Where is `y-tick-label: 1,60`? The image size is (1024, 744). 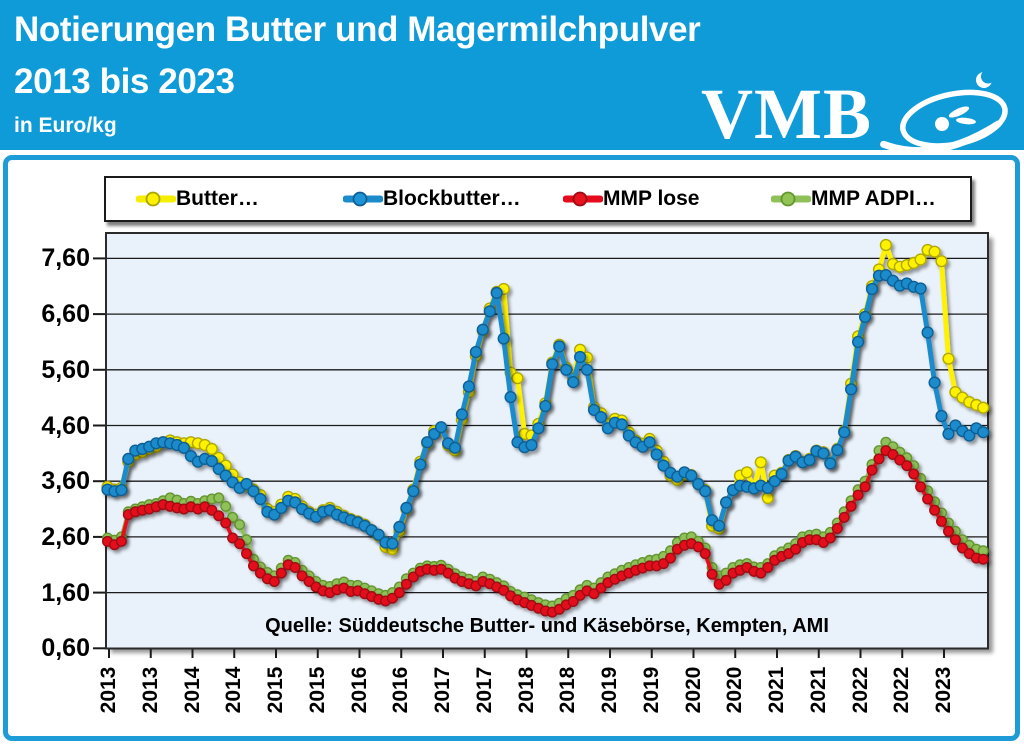 y-tick-label: 1,60 is located at coordinates (65, 592).